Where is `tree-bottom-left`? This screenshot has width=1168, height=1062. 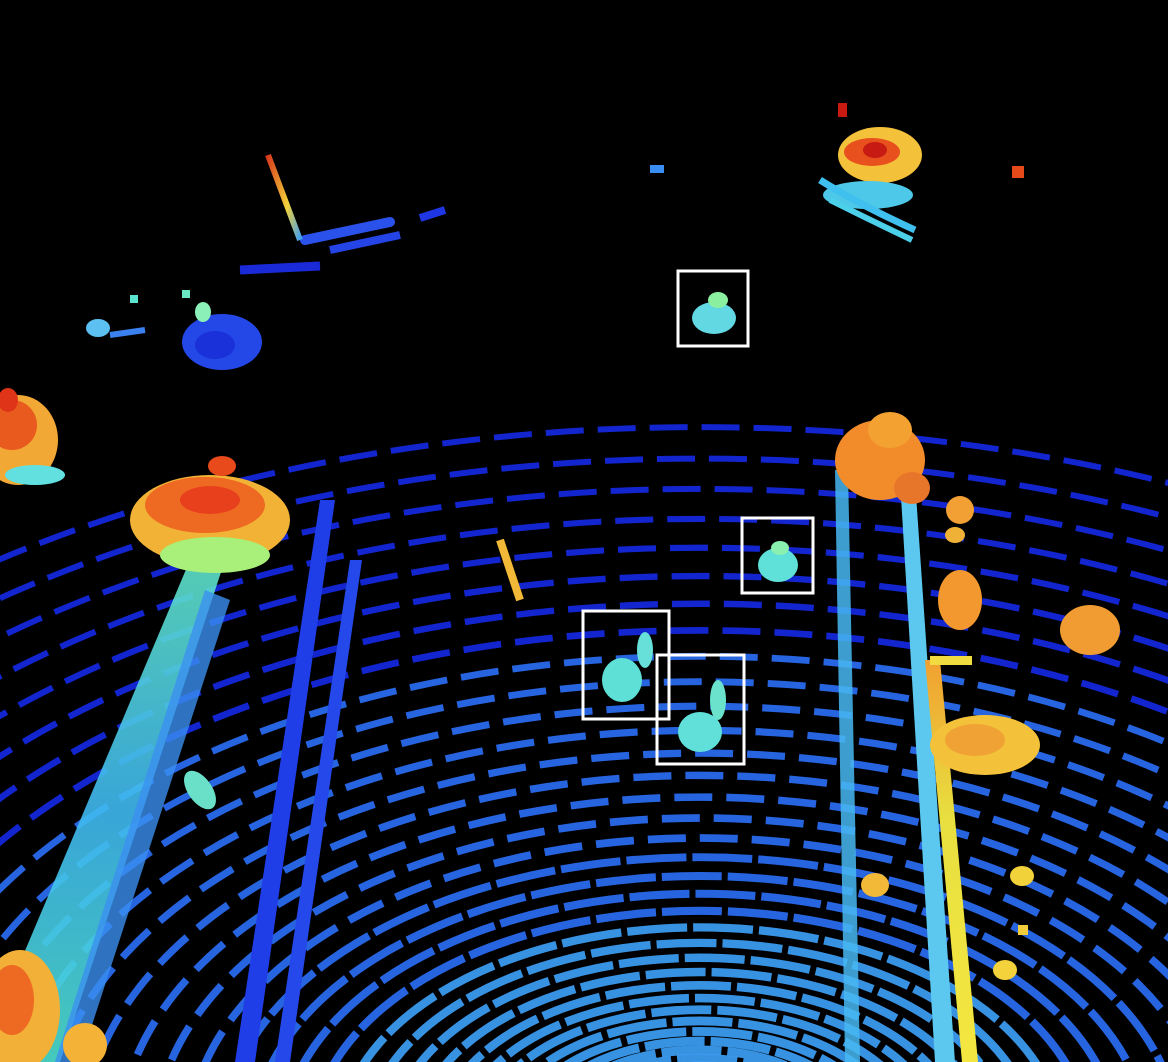 tree-bottom-left is located at coordinates (53, 1006).